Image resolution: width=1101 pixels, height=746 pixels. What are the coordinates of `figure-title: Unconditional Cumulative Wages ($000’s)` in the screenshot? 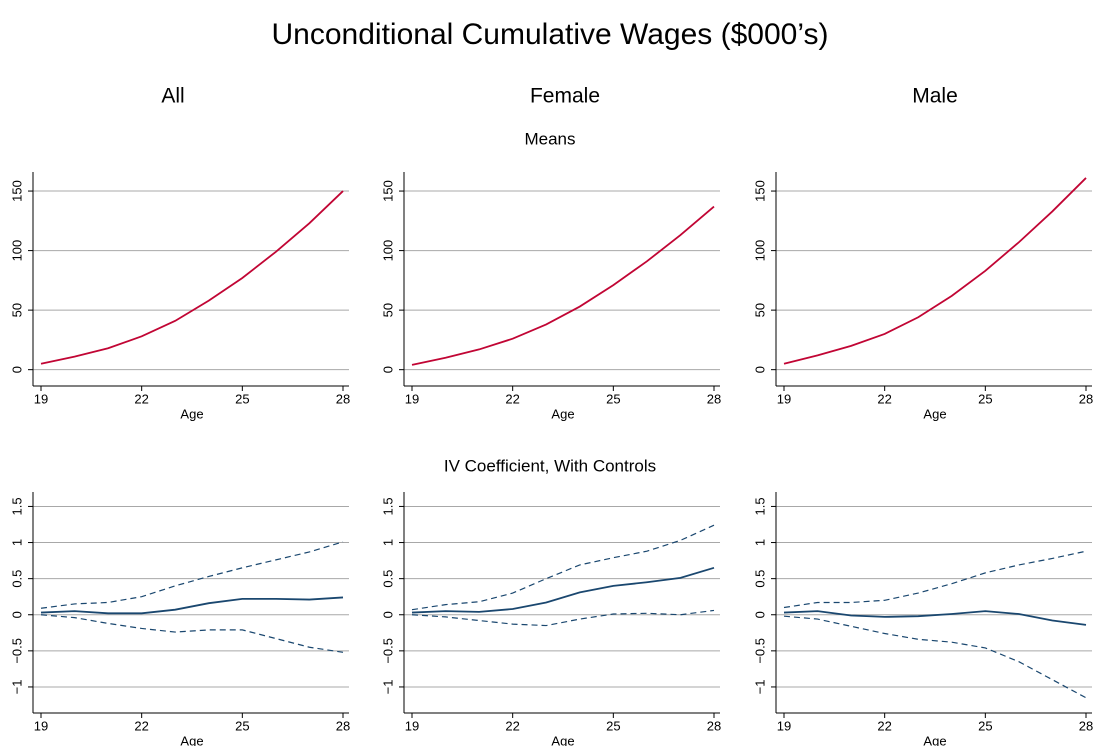 It's located at (550, 34).